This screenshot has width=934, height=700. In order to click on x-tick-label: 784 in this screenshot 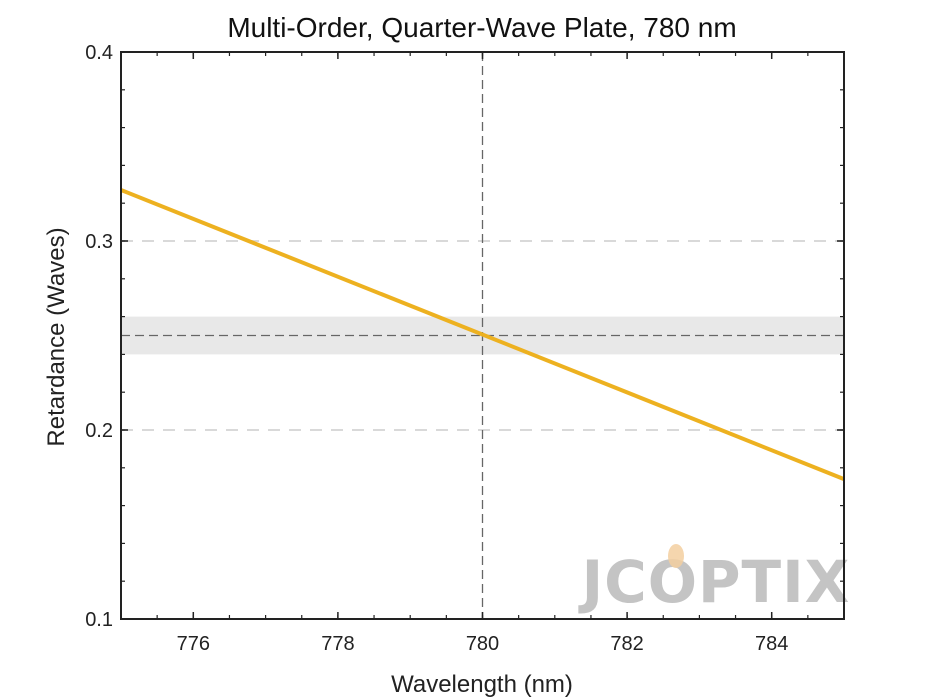, I will do `click(771, 644)`.